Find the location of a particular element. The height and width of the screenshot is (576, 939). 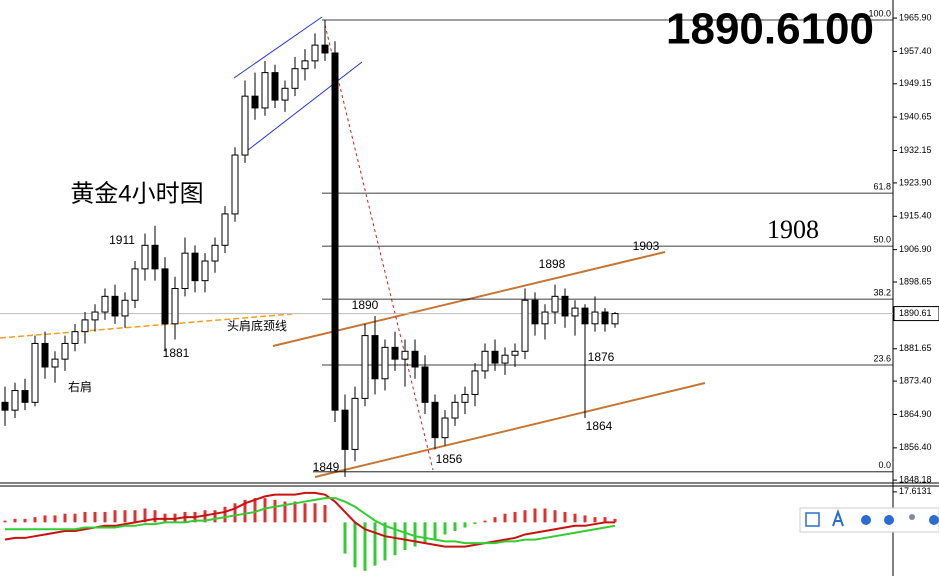

y-tick-label: 1848.18 is located at coordinates (915, 479).